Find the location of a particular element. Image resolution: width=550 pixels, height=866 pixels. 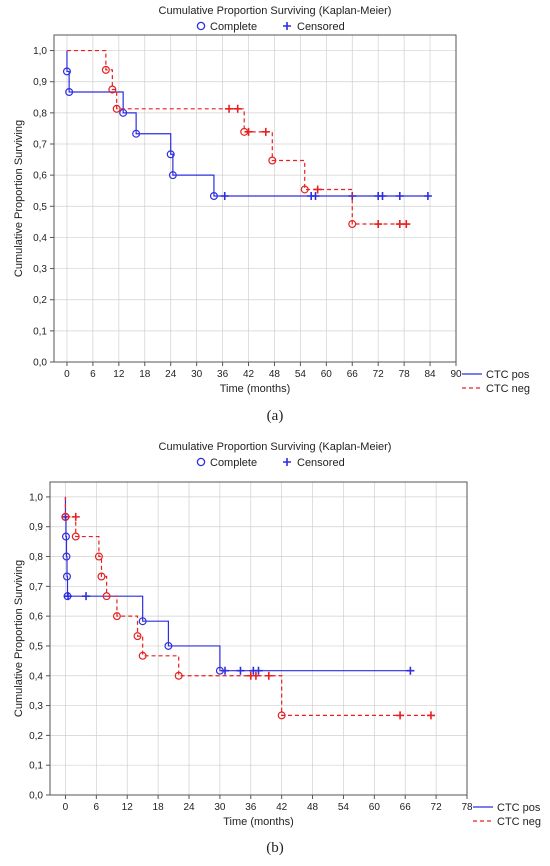

chart-b-legend-pos-label: CTC pos is located at coordinates (519, 808).